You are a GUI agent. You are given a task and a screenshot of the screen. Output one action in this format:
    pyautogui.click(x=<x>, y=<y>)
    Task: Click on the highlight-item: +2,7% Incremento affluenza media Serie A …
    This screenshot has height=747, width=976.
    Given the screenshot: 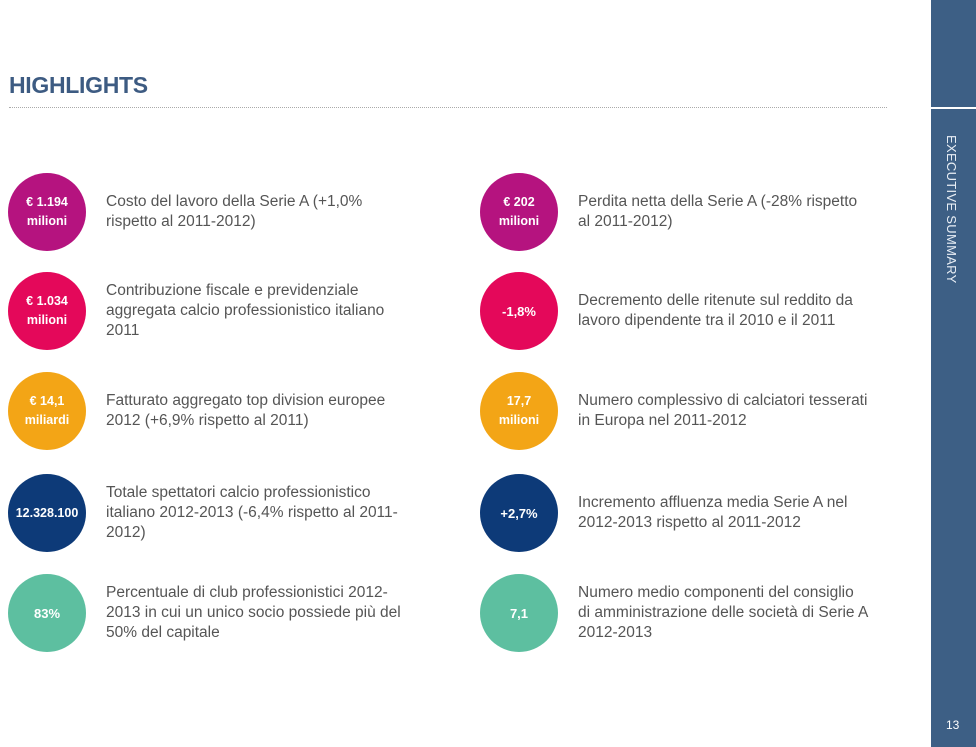 What is the action you would take?
    pyautogui.click(x=674, y=513)
    